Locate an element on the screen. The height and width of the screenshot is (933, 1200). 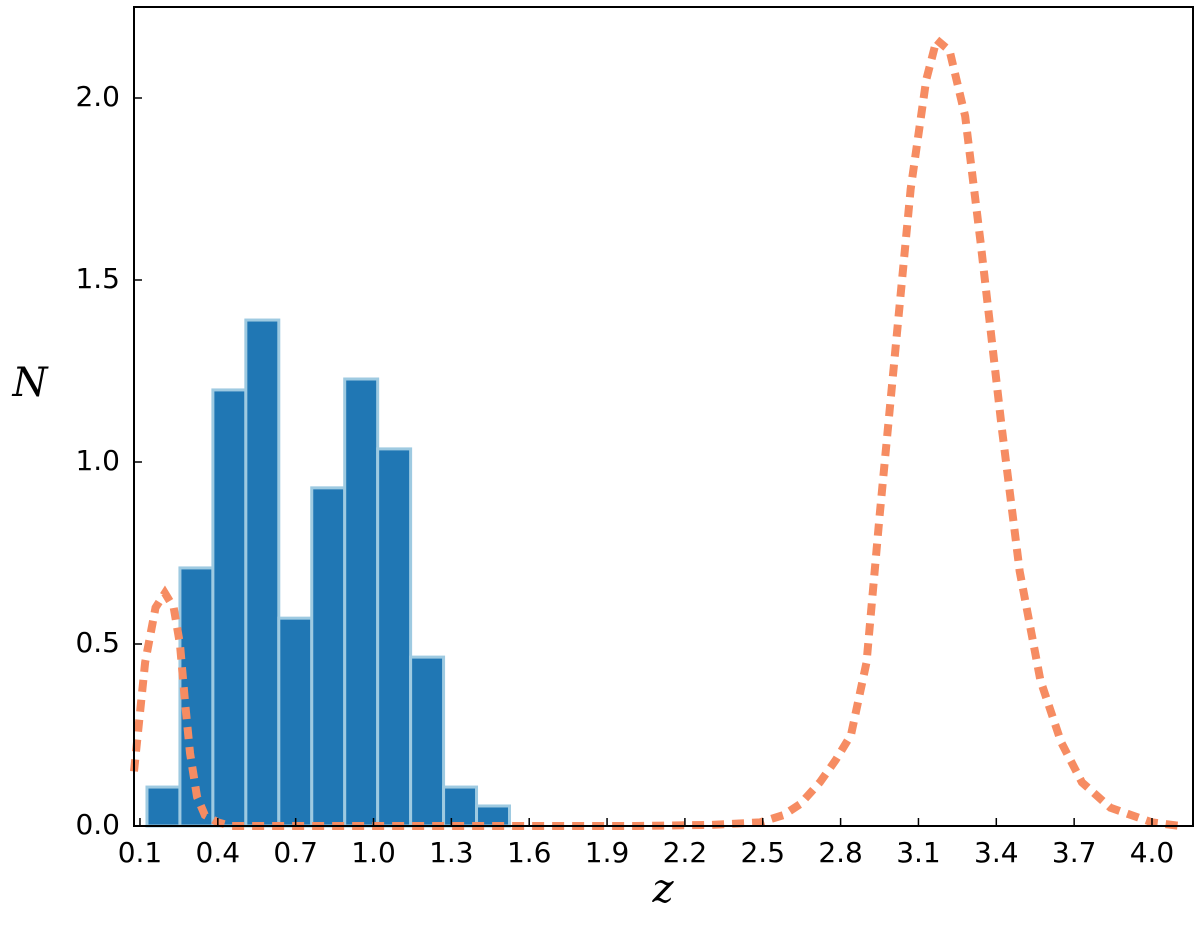
x-tick-label: 2.5 is located at coordinates (762, 852).